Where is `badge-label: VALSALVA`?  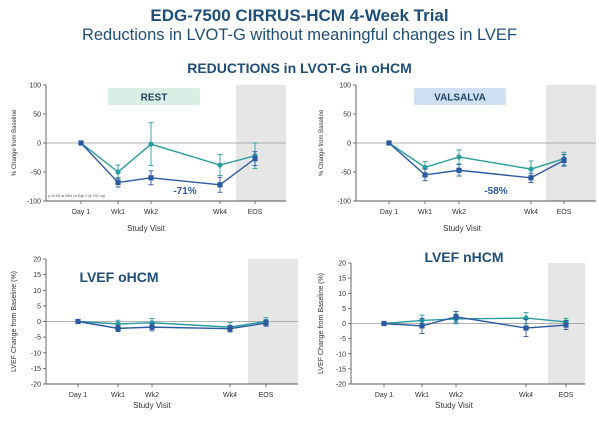 badge-label: VALSALVA is located at coordinates (460, 98).